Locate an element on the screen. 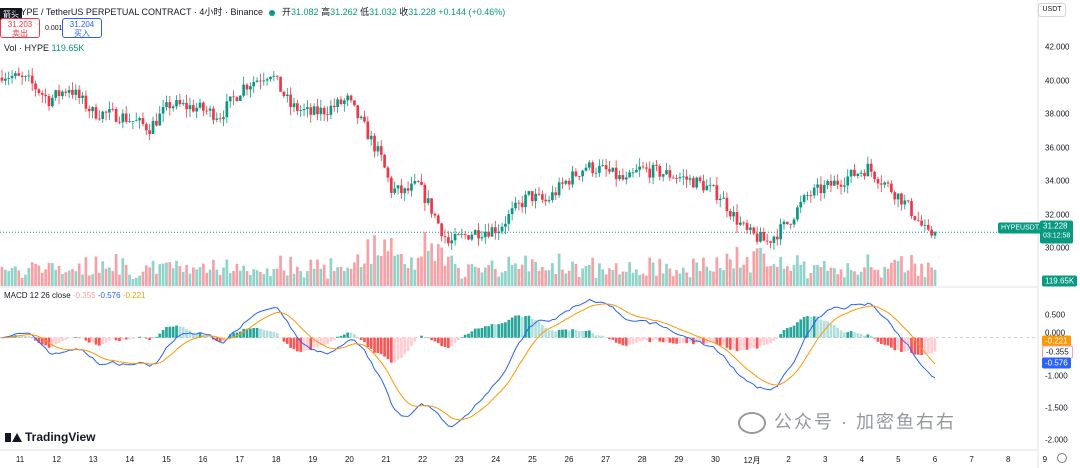 The width and height of the screenshot is (1080, 468). ohlc-low-label: 低 is located at coordinates (365, 12).